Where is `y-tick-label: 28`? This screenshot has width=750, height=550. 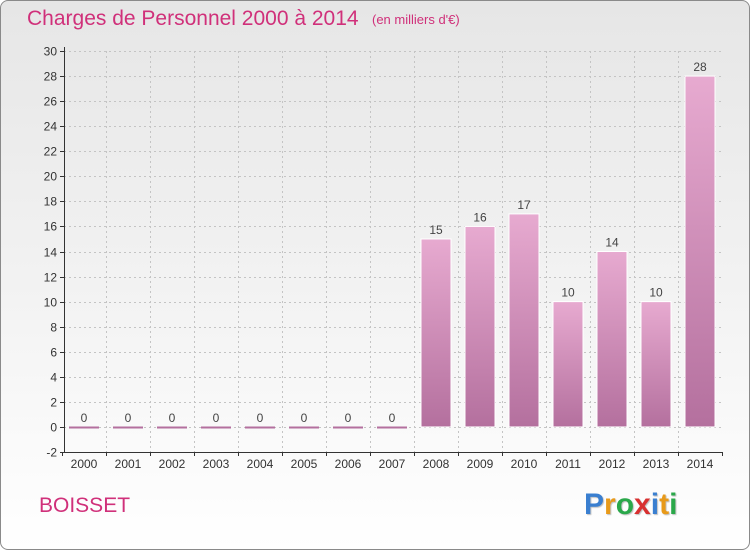 y-tick-label: 28 is located at coordinates (51, 77).